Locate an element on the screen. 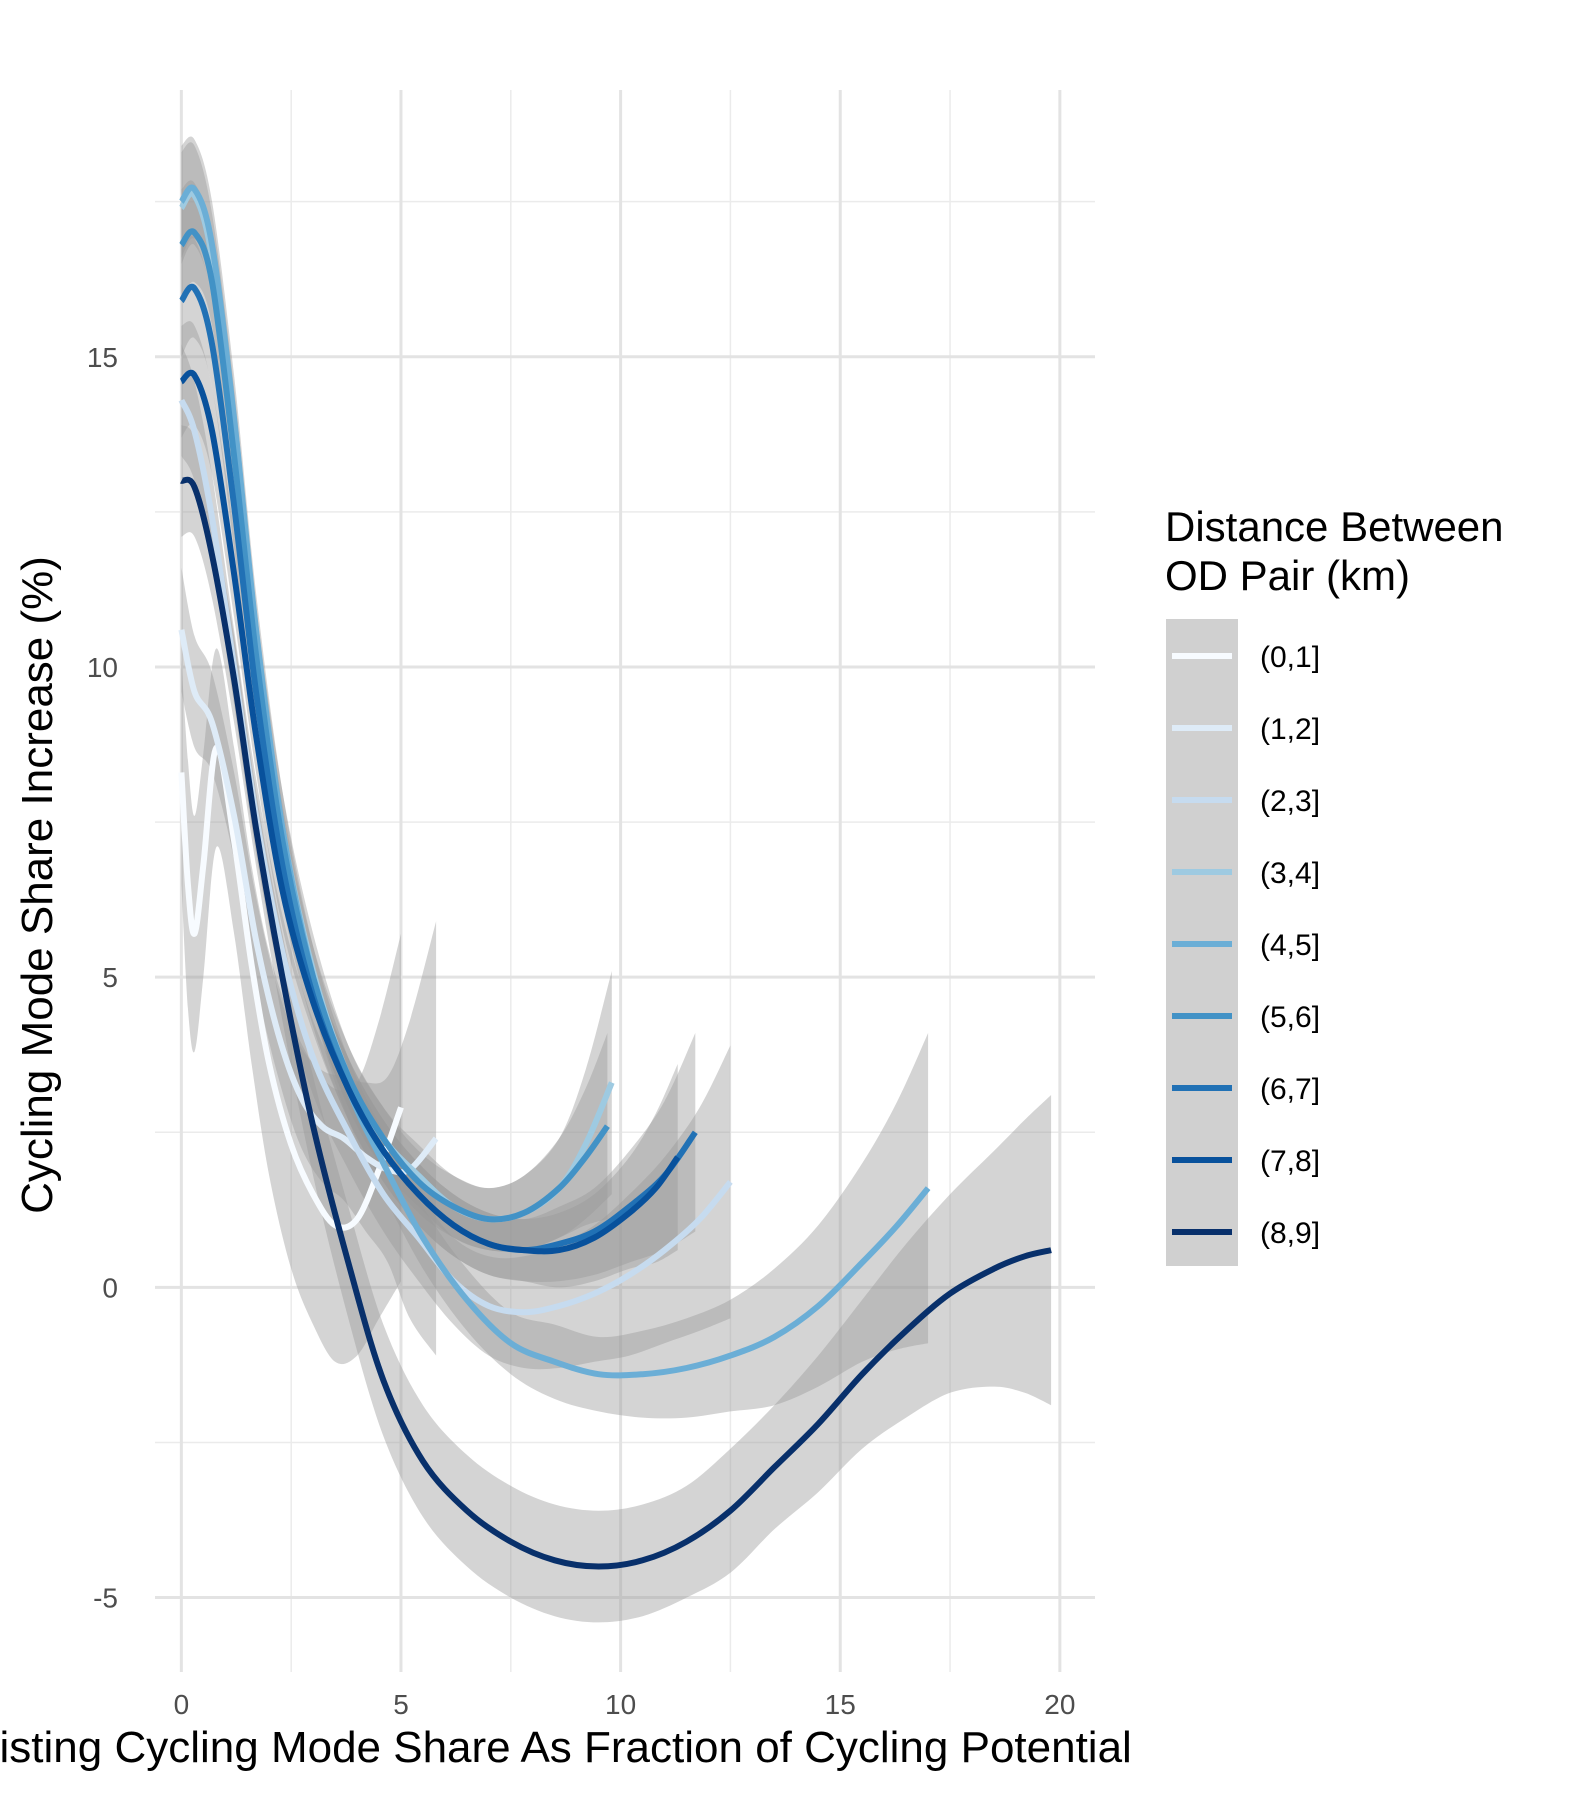 This screenshot has width=1591, height=1804. y-tick-labels: -5 0 5 10 15 is located at coordinates (102, 978).